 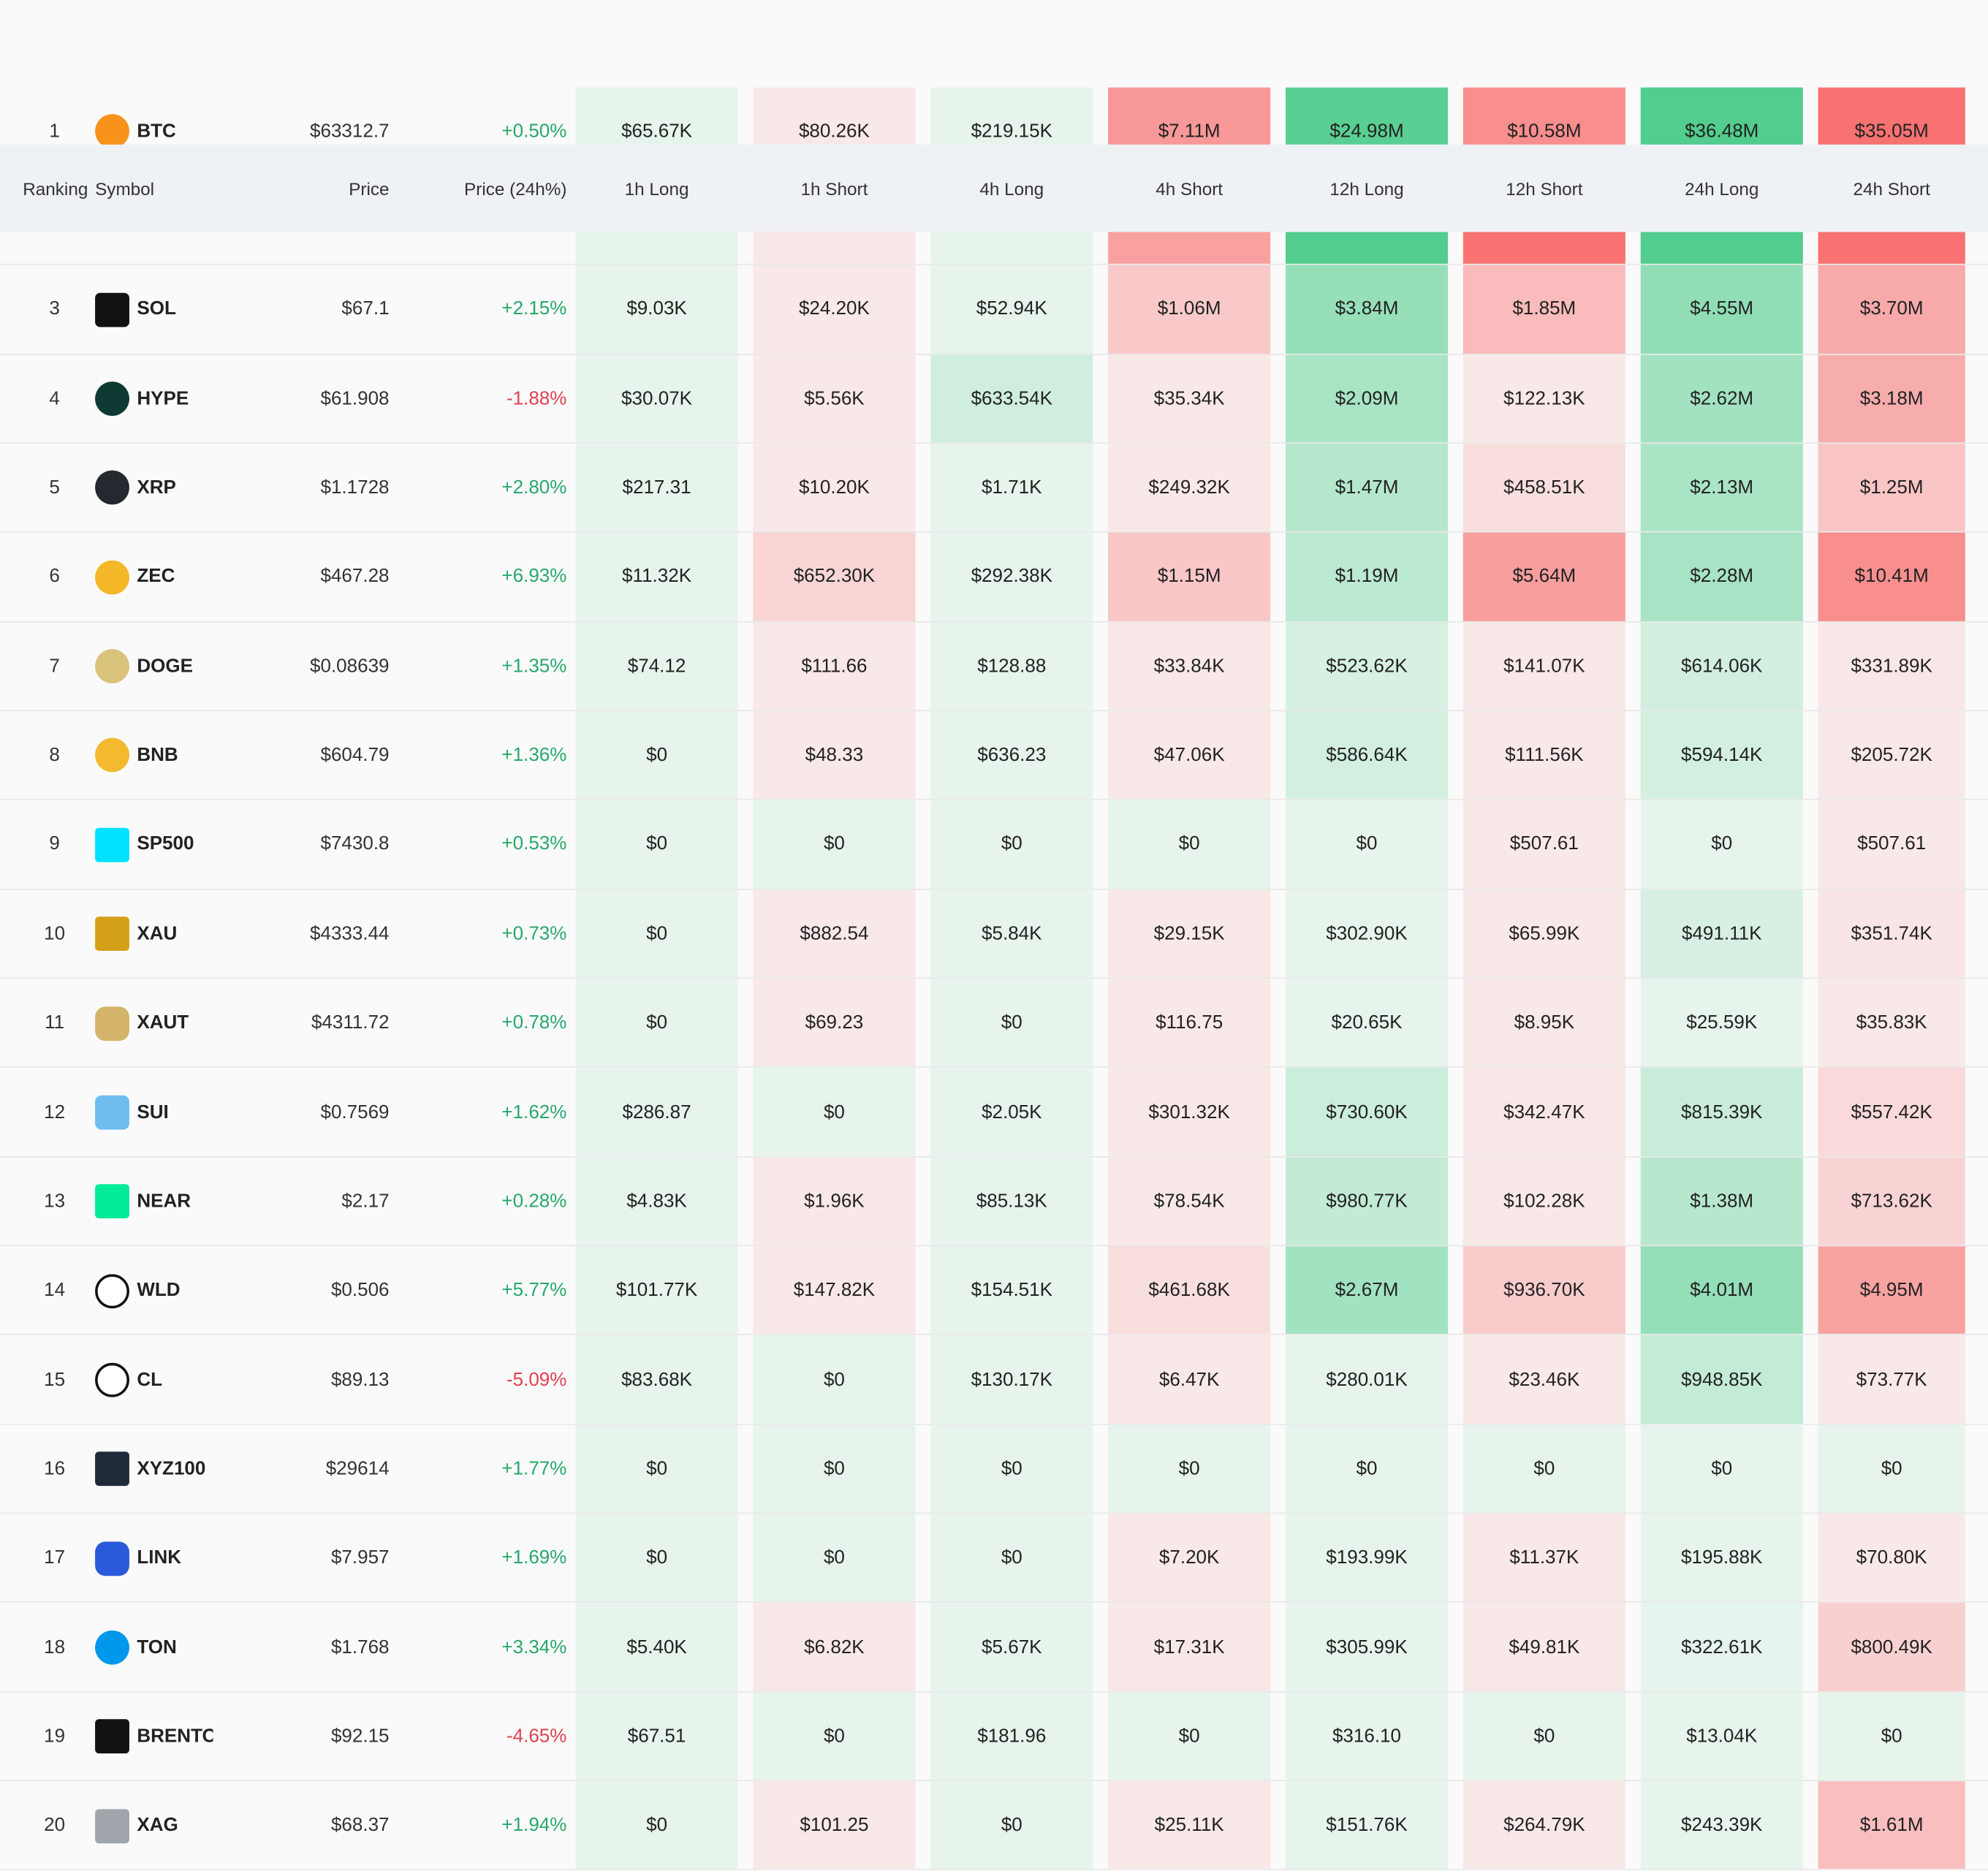 I want to click on price: $1.768, so click(x=360, y=1647).